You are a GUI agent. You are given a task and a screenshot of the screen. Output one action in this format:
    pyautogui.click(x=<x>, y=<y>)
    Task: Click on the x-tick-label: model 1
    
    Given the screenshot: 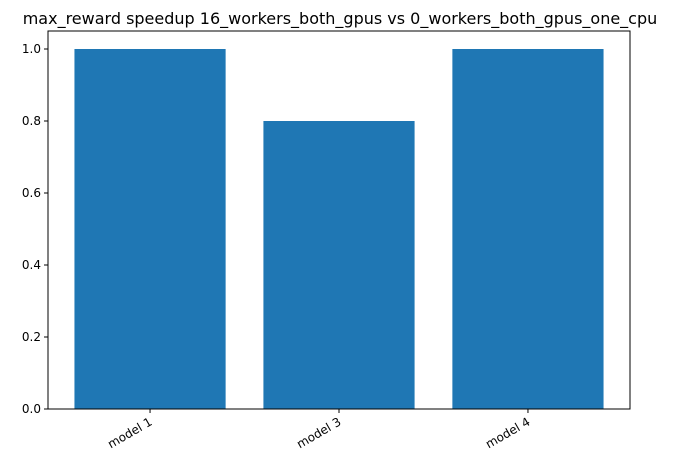 What is the action you would take?
    pyautogui.click(x=129, y=433)
    